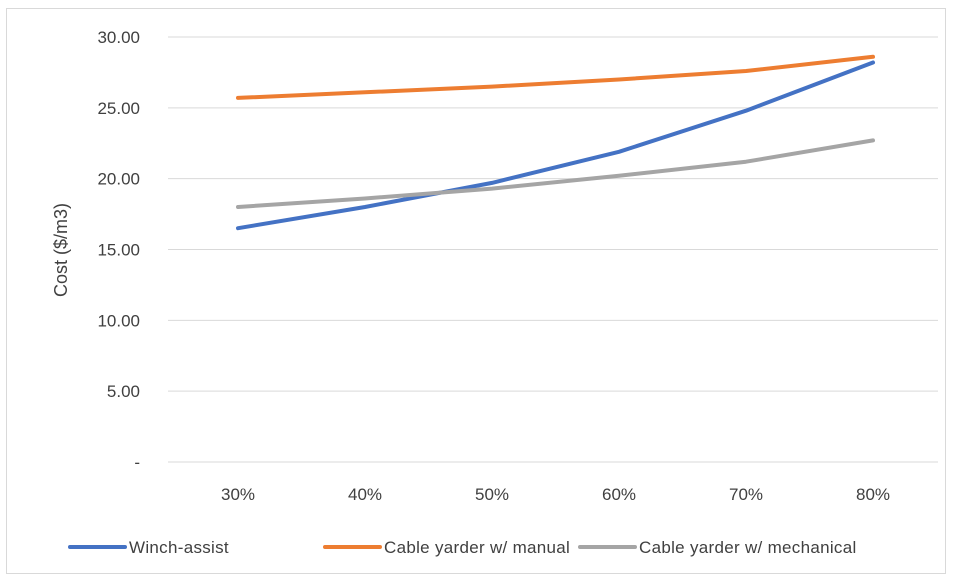  What do you see at coordinates (179, 547) in the screenshot?
I see `legend-label-winch-assist: Winch-assist` at bounding box center [179, 547].